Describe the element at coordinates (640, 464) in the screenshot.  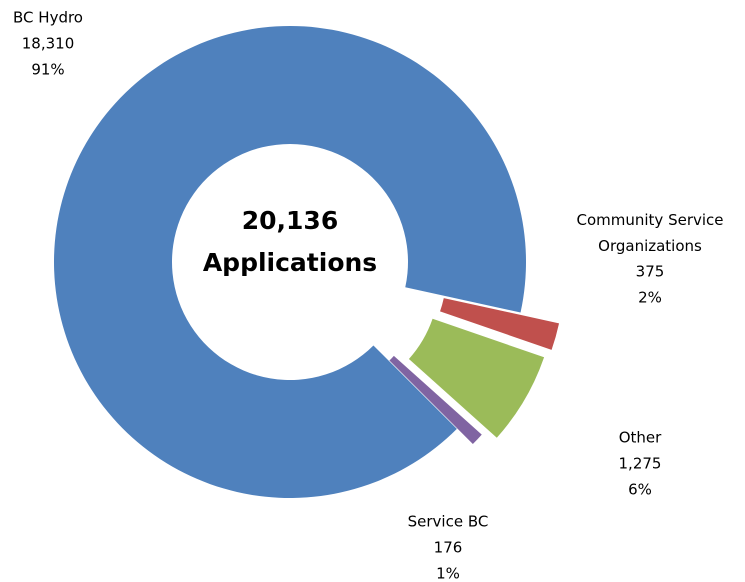
I see `slice-value: 1,275` at that location.